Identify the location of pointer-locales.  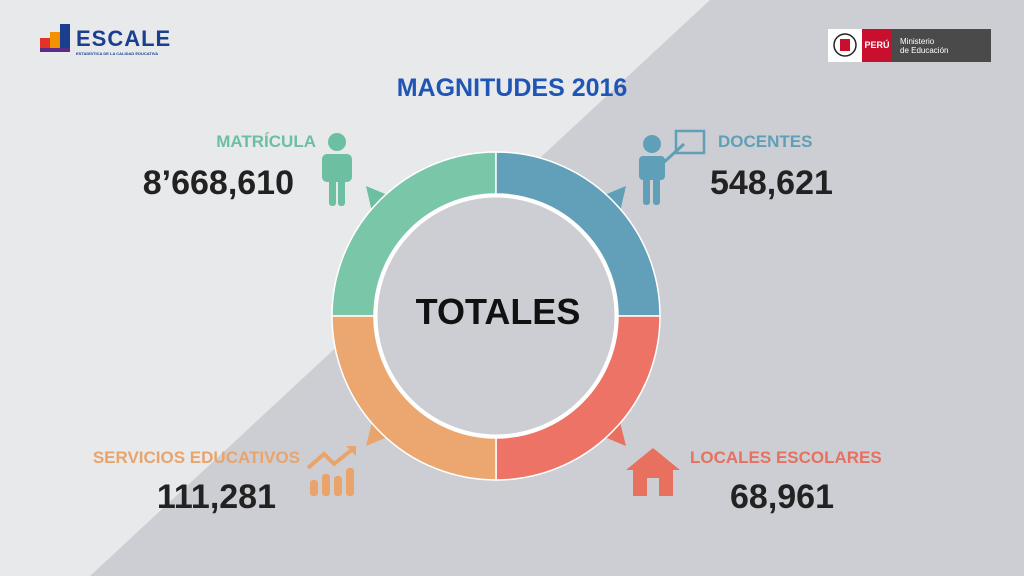
(614, 434).